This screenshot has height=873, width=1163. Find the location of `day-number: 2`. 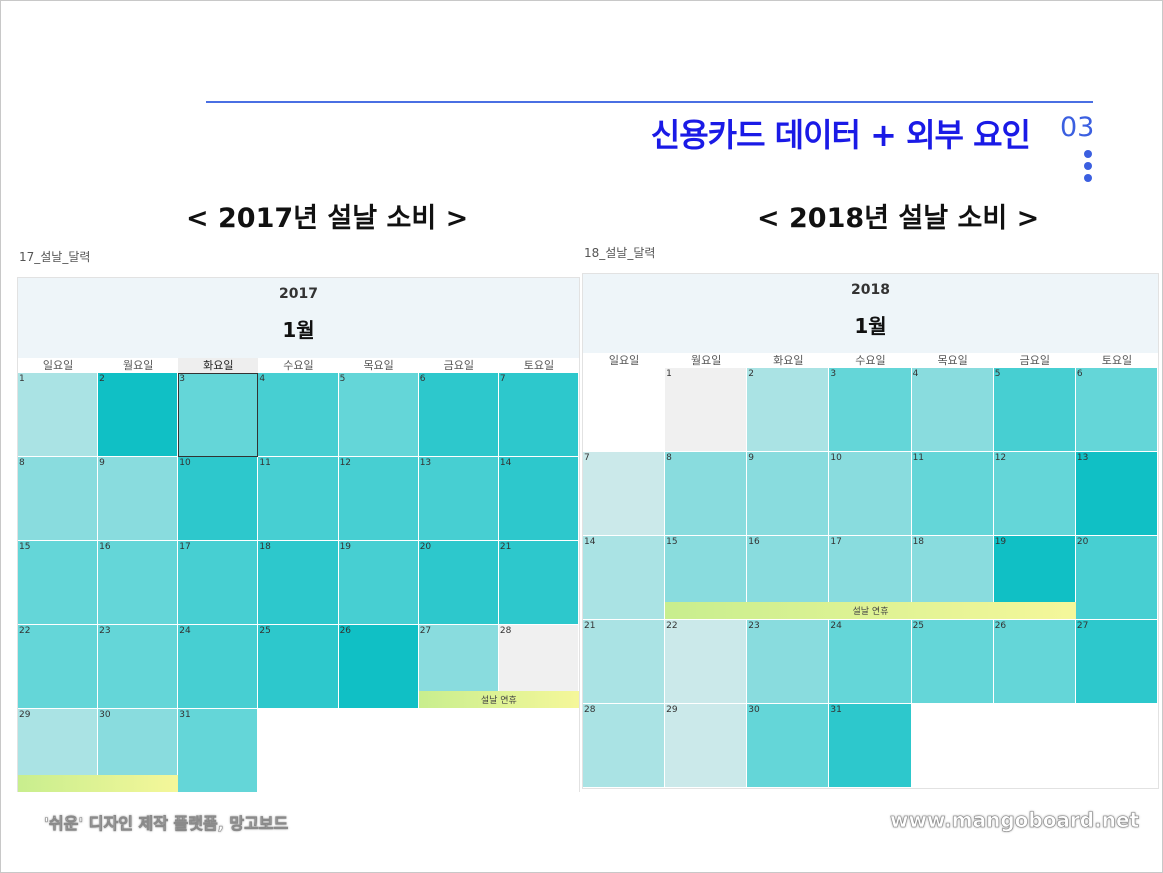

day-number: 2 is located at coordinates (751, 374).